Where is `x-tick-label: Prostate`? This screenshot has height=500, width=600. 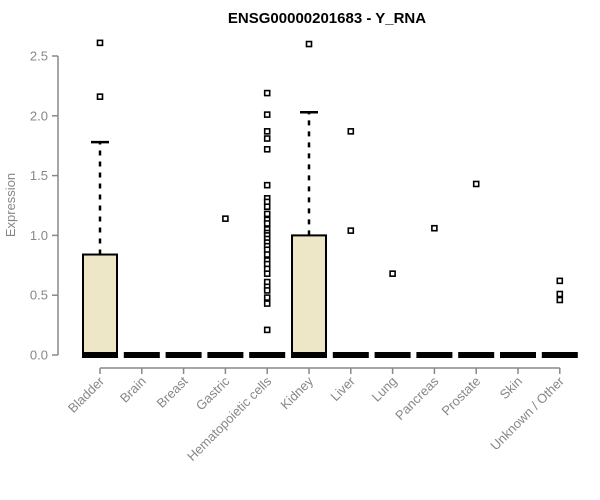 x-tick-label: Prostate is located at coordinates (460, 396).